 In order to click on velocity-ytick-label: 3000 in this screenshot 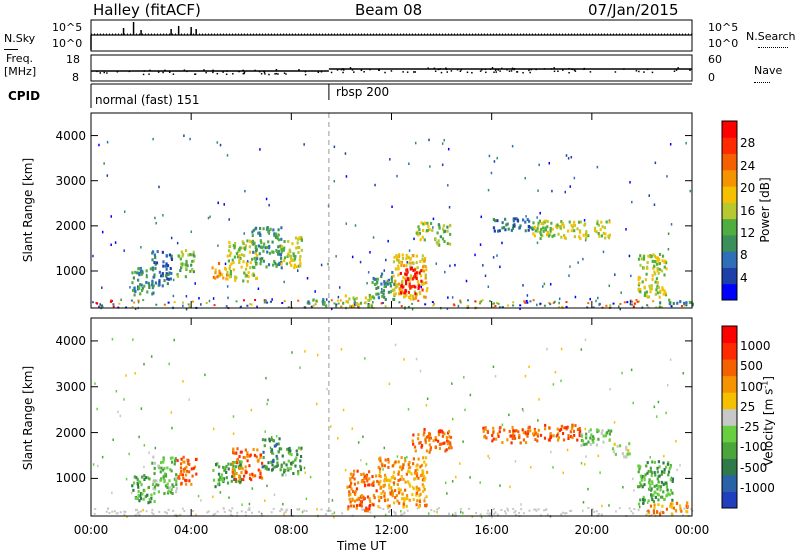, I will do `click(70, 386)`.